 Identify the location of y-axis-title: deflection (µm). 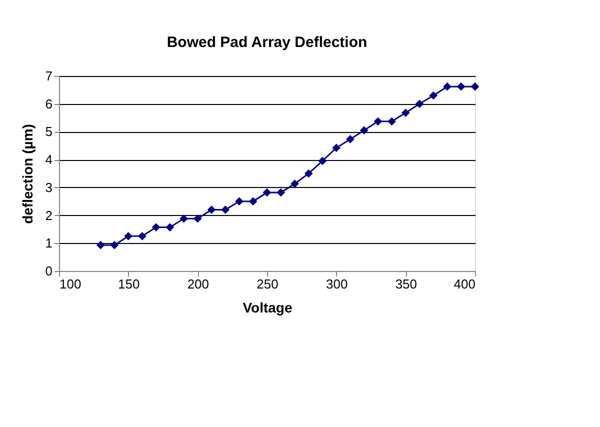
(27, 174).